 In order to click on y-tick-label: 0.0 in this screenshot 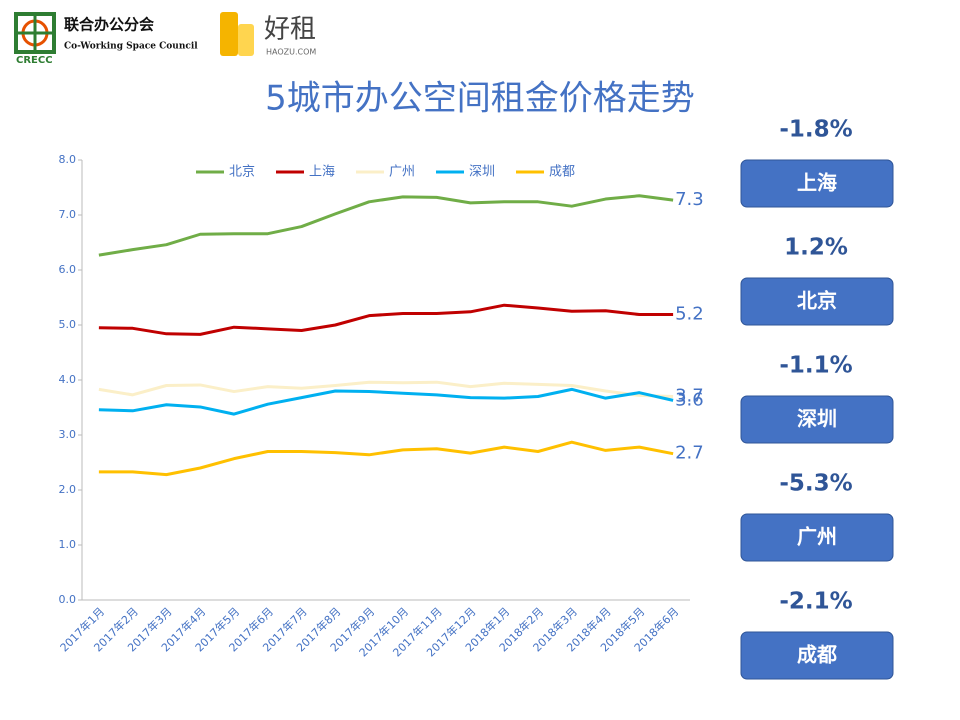, I will do `click(68, 599)`.